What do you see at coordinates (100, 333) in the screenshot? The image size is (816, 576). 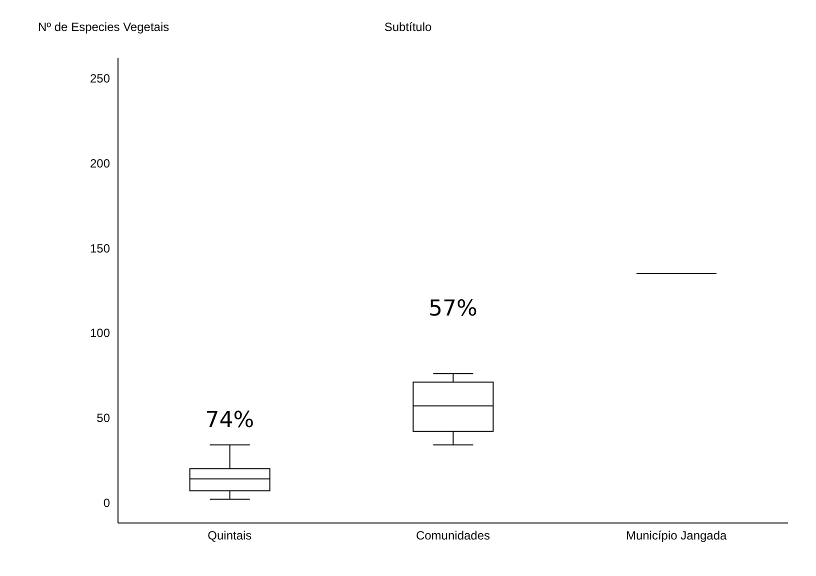 I see `y-tick-label: 100` at bounding box center [100, 333].